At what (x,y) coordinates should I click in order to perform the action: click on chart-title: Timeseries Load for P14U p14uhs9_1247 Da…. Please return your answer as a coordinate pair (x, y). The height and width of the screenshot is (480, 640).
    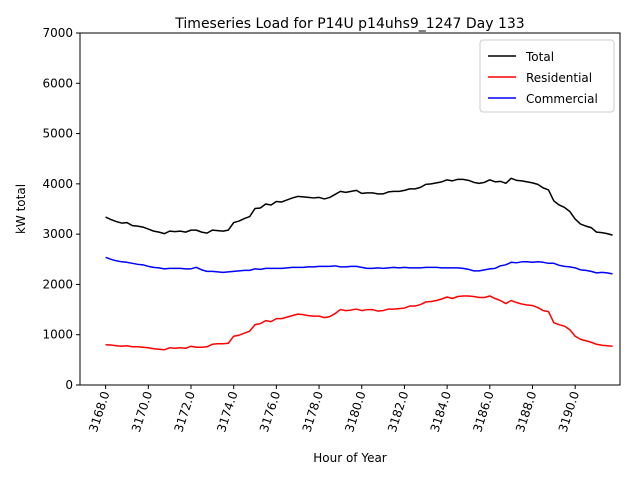
    Looking at the image, I should click on (349, 24).